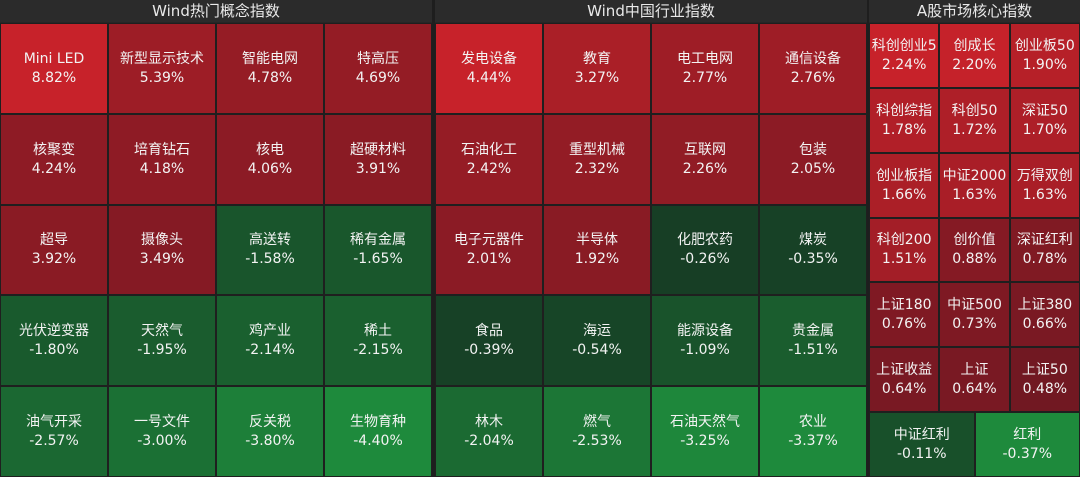  Describe the element at coordinates (813, 350) in the screenshot. I see `tile-value: -1.51%` at that location.